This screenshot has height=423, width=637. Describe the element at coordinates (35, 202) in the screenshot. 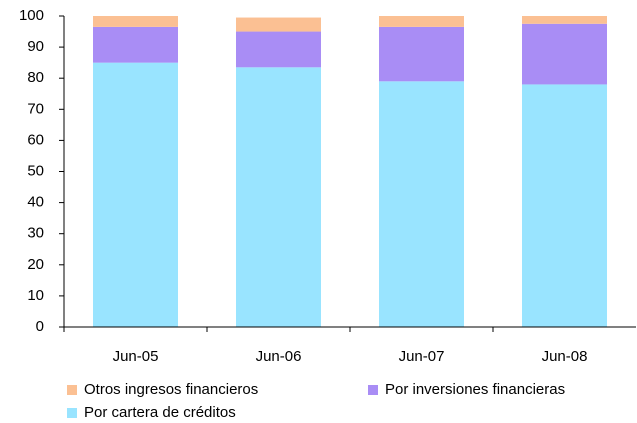

I see `y-tick-label: 40` at that location.